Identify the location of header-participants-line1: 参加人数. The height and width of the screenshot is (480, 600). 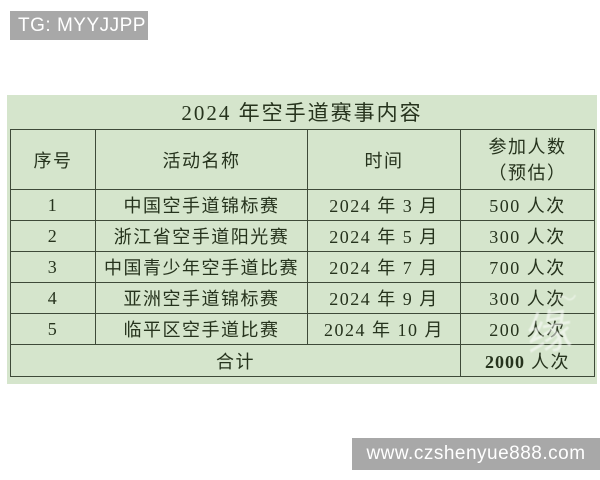
(527, 146).